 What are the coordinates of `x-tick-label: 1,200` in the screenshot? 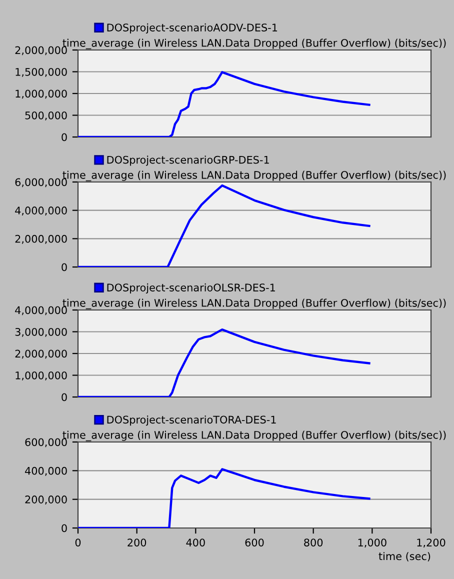 It's located at (431, 543).